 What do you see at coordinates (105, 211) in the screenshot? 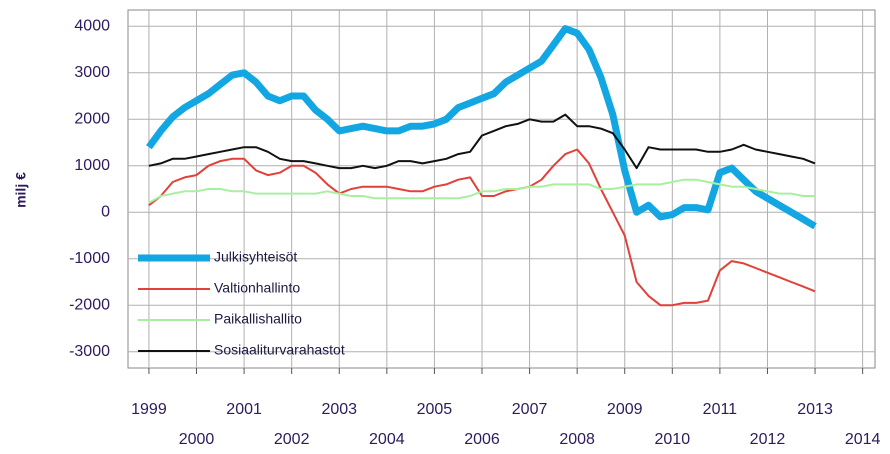
I see `y-tick-label: 0` at bounding box center [105, 211].